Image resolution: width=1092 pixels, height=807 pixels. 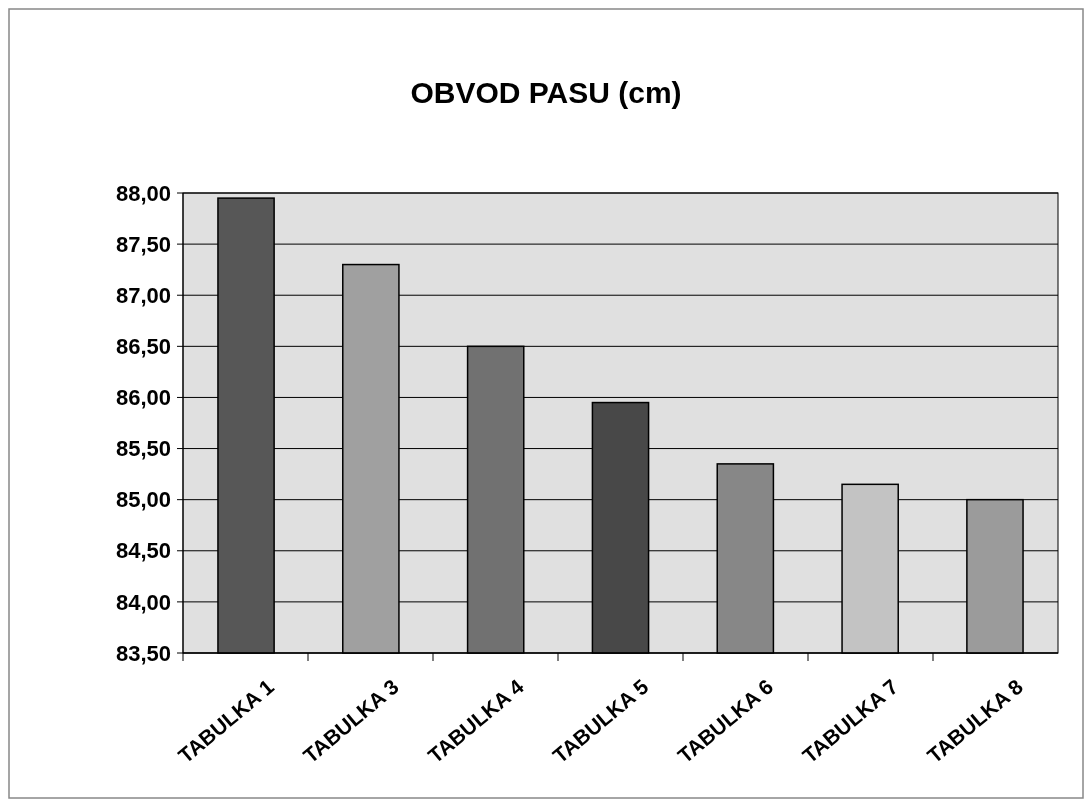 What do you see at coordinates (143, 551) in the screenshot?
I see `y-tick-label: 84,50` at bounding box center [143, 551].